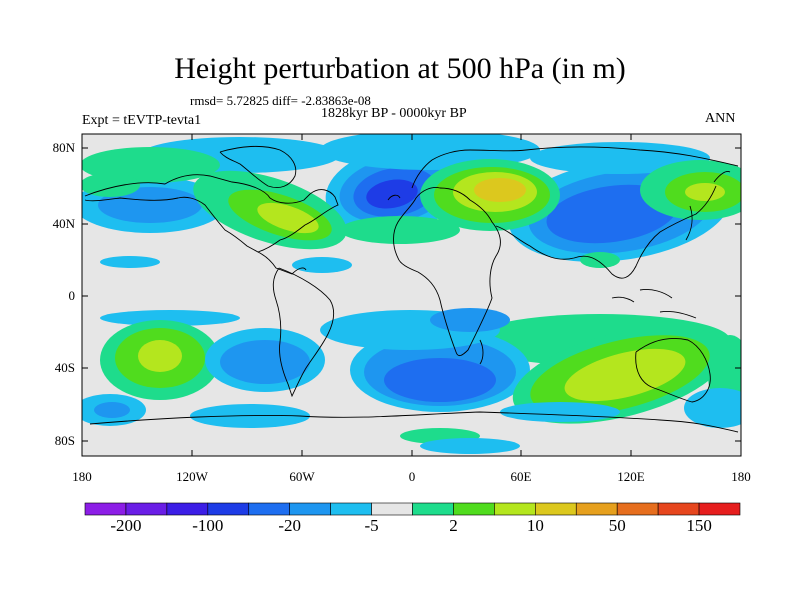 This screenshot has height=600, width=800. Describe the element at coordinates (699, 525) in the screenshot. I see `colorbar-label: 150` at that location.